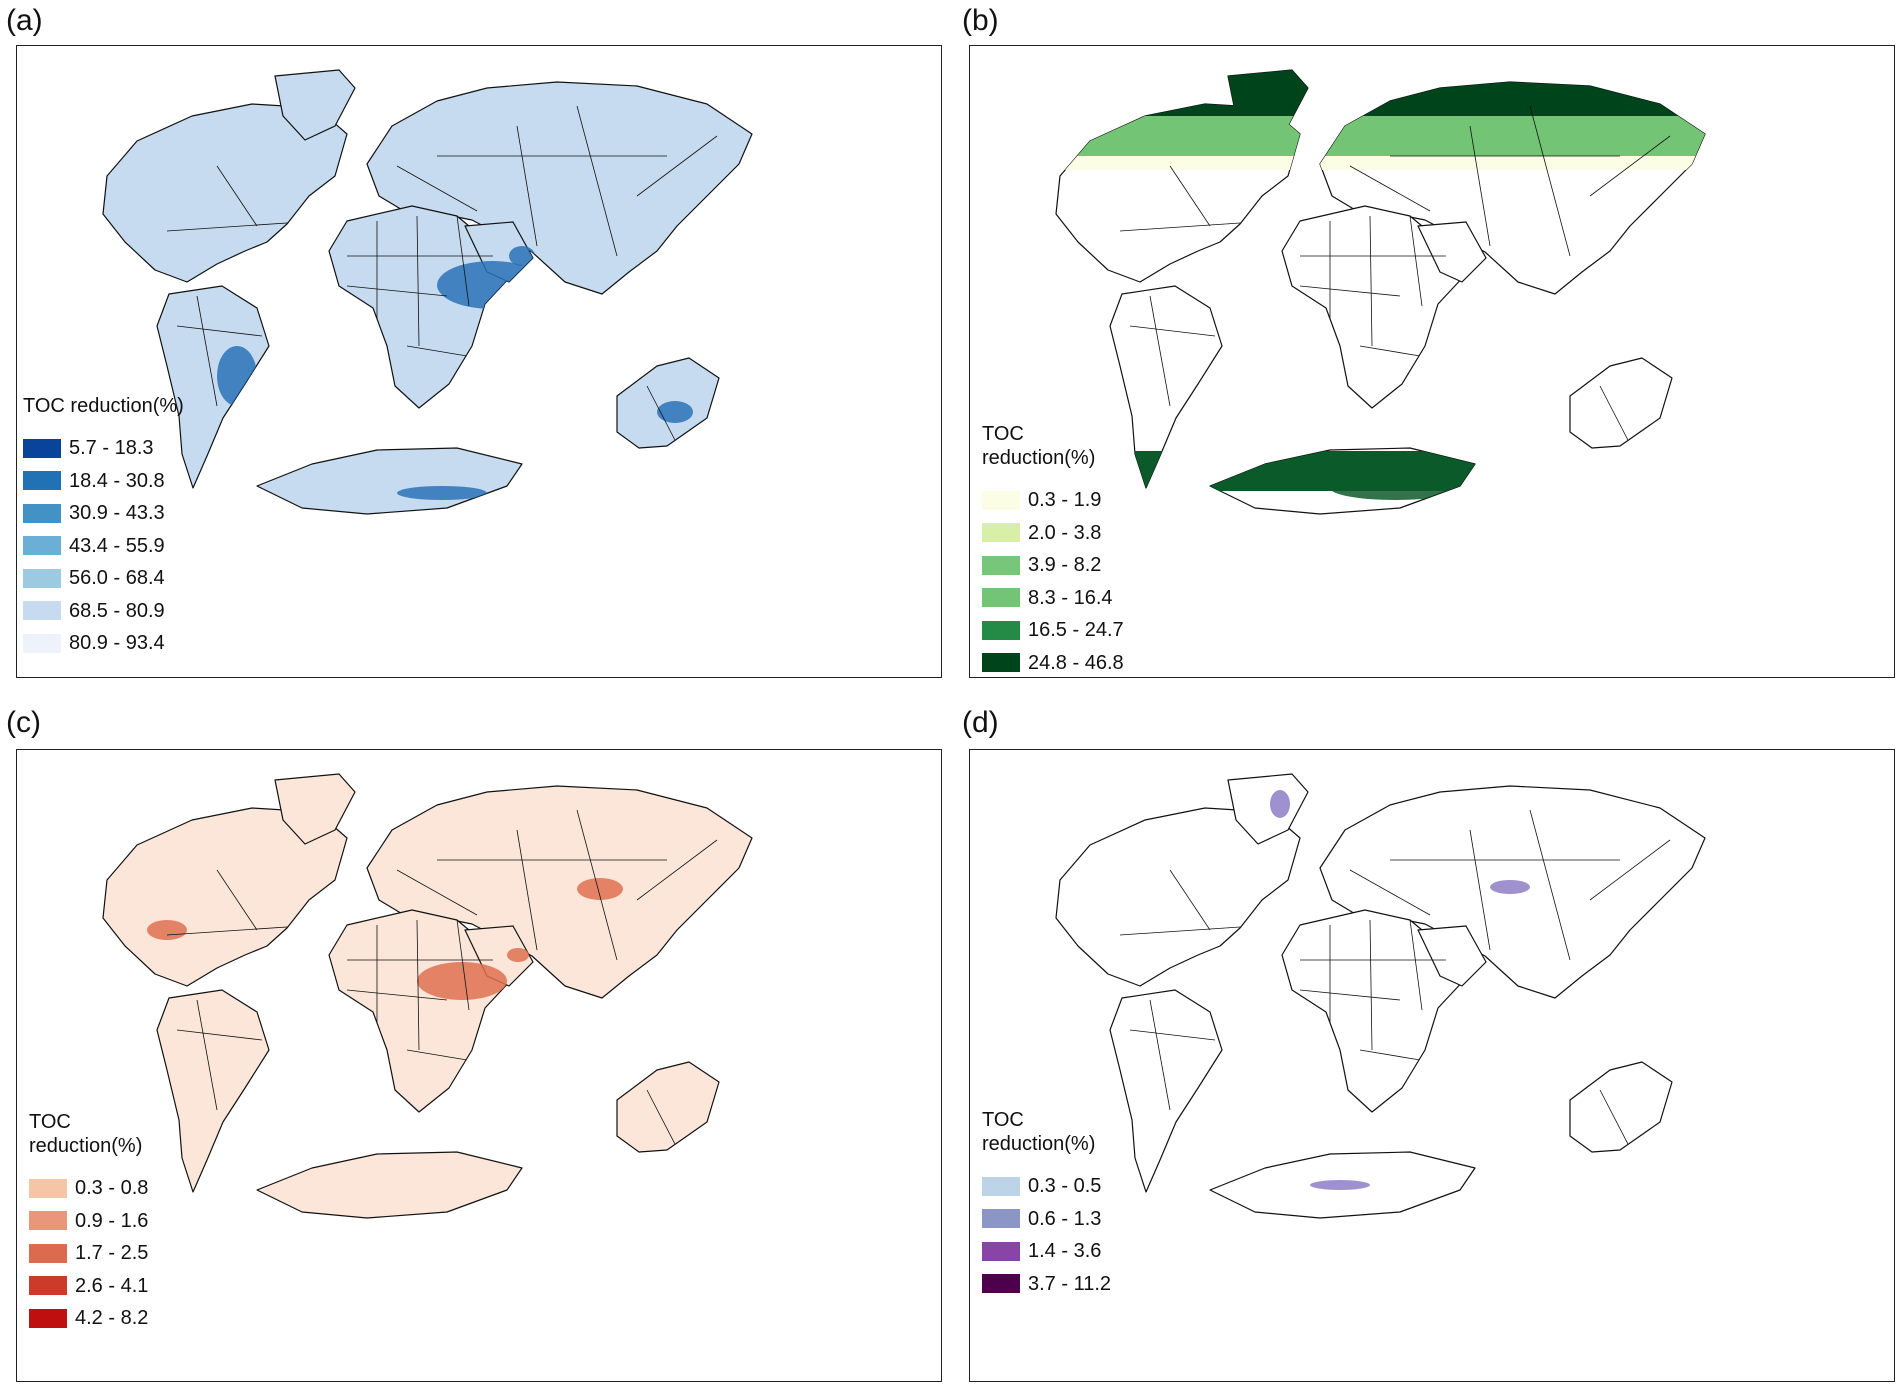 This screenshot has width=1900, height=1390. I want to click on legend-label: 3.9 - 8.2, so click(1065, 565).